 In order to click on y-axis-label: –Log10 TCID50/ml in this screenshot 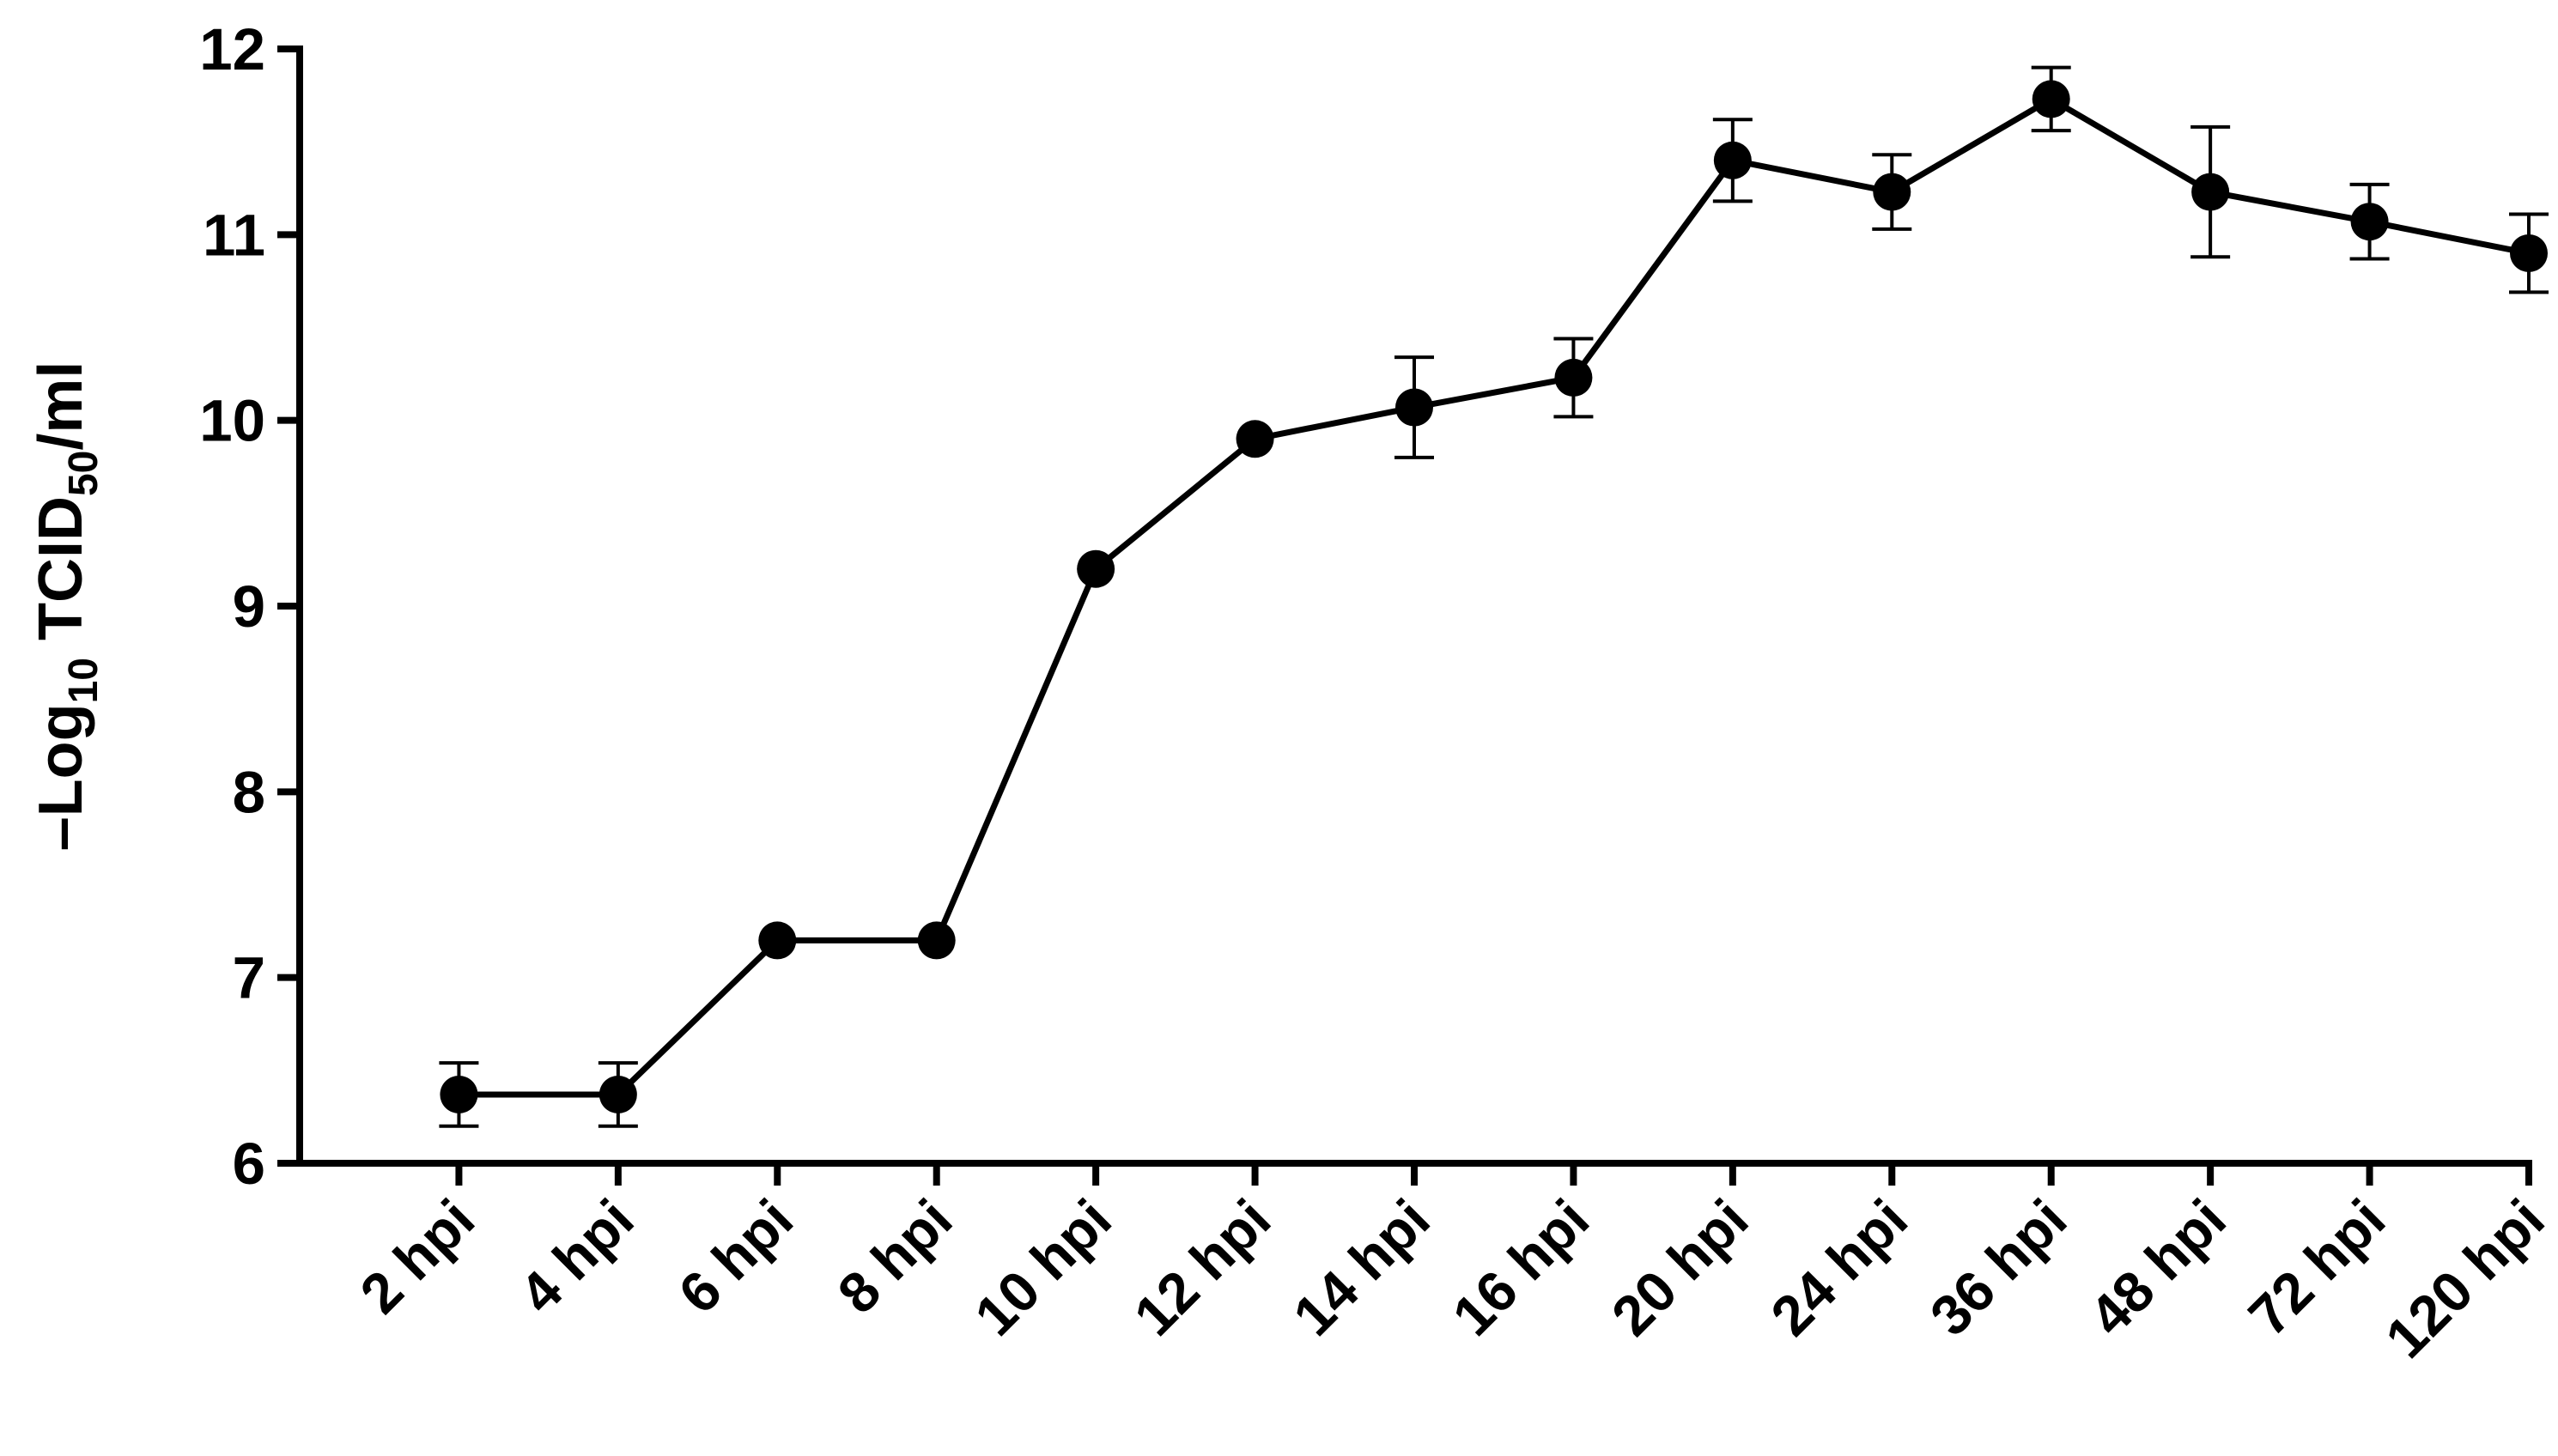, I will do `click(66, 607)`.